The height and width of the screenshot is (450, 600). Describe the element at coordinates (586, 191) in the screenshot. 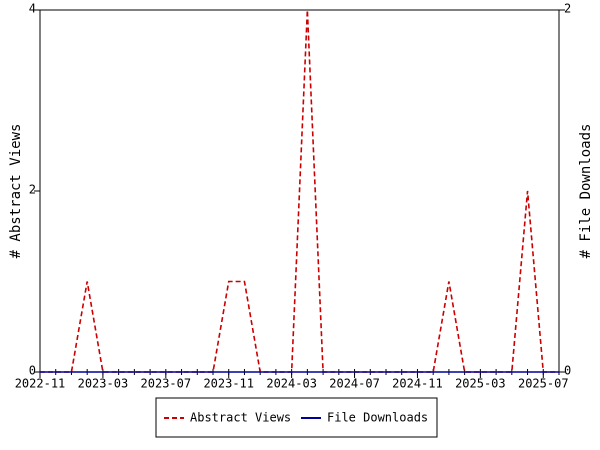

I see `y2-axis-title: # File Downloads` at that location.